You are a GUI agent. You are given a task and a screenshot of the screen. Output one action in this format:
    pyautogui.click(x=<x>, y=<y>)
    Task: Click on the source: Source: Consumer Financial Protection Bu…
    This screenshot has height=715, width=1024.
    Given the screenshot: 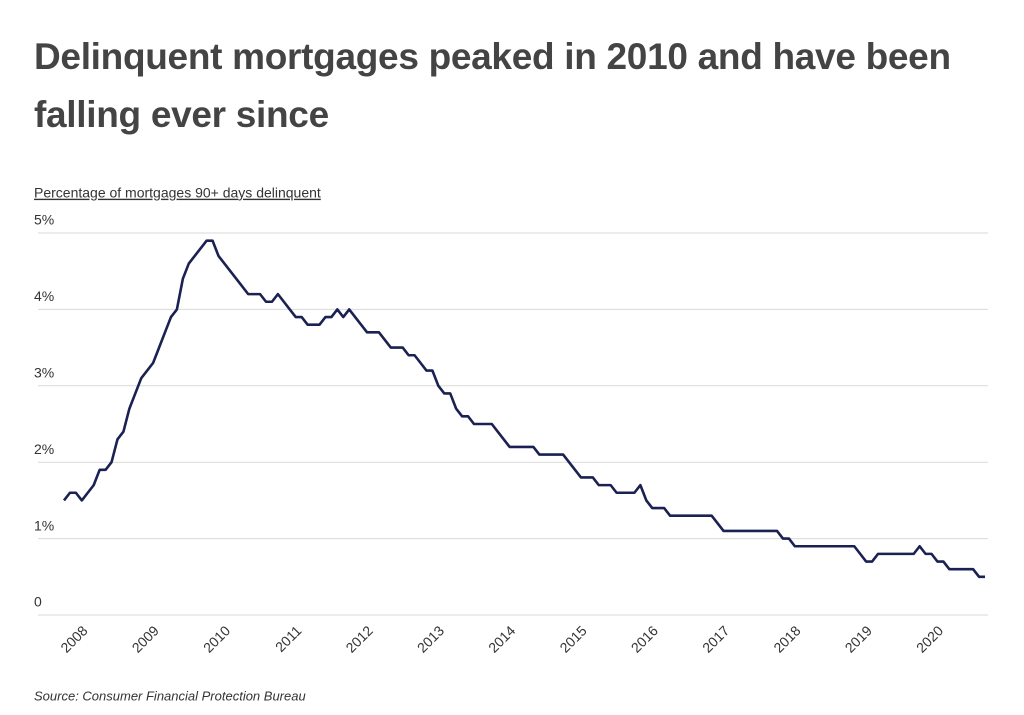 What is the action you would take?
    pyautogui.click(x=170, y=695)
    